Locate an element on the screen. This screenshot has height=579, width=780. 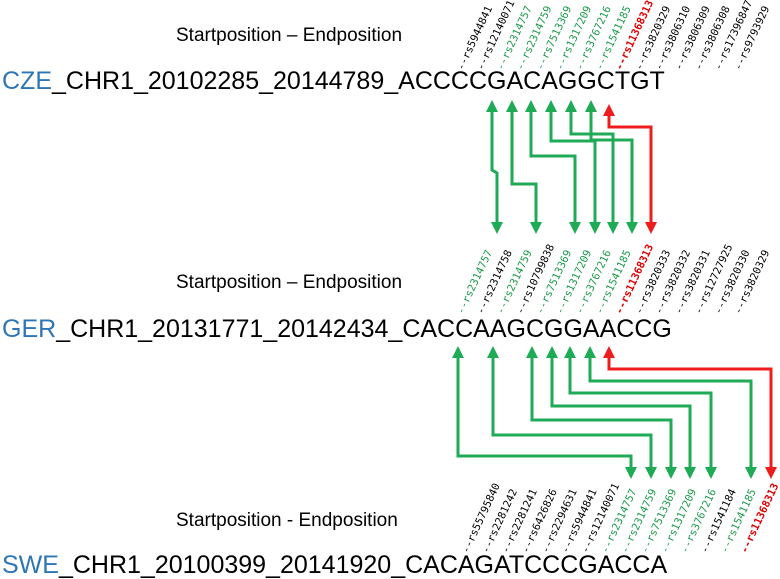
country-code-ger: GER is located at coordinates (29, 329).